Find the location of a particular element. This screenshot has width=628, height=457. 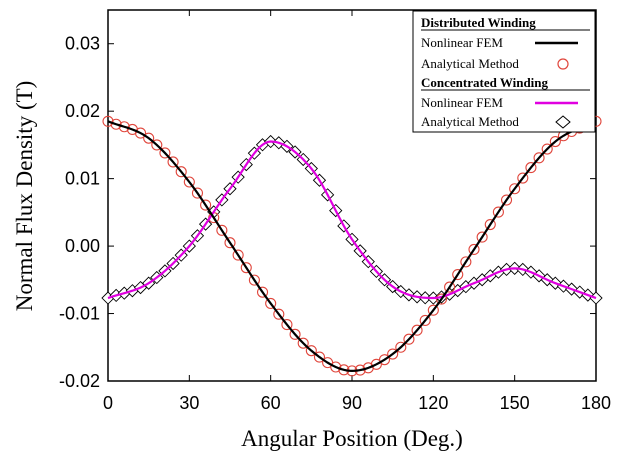

x-axis-title: Angular Position (Deg.) is located at coordinates (352, 438).